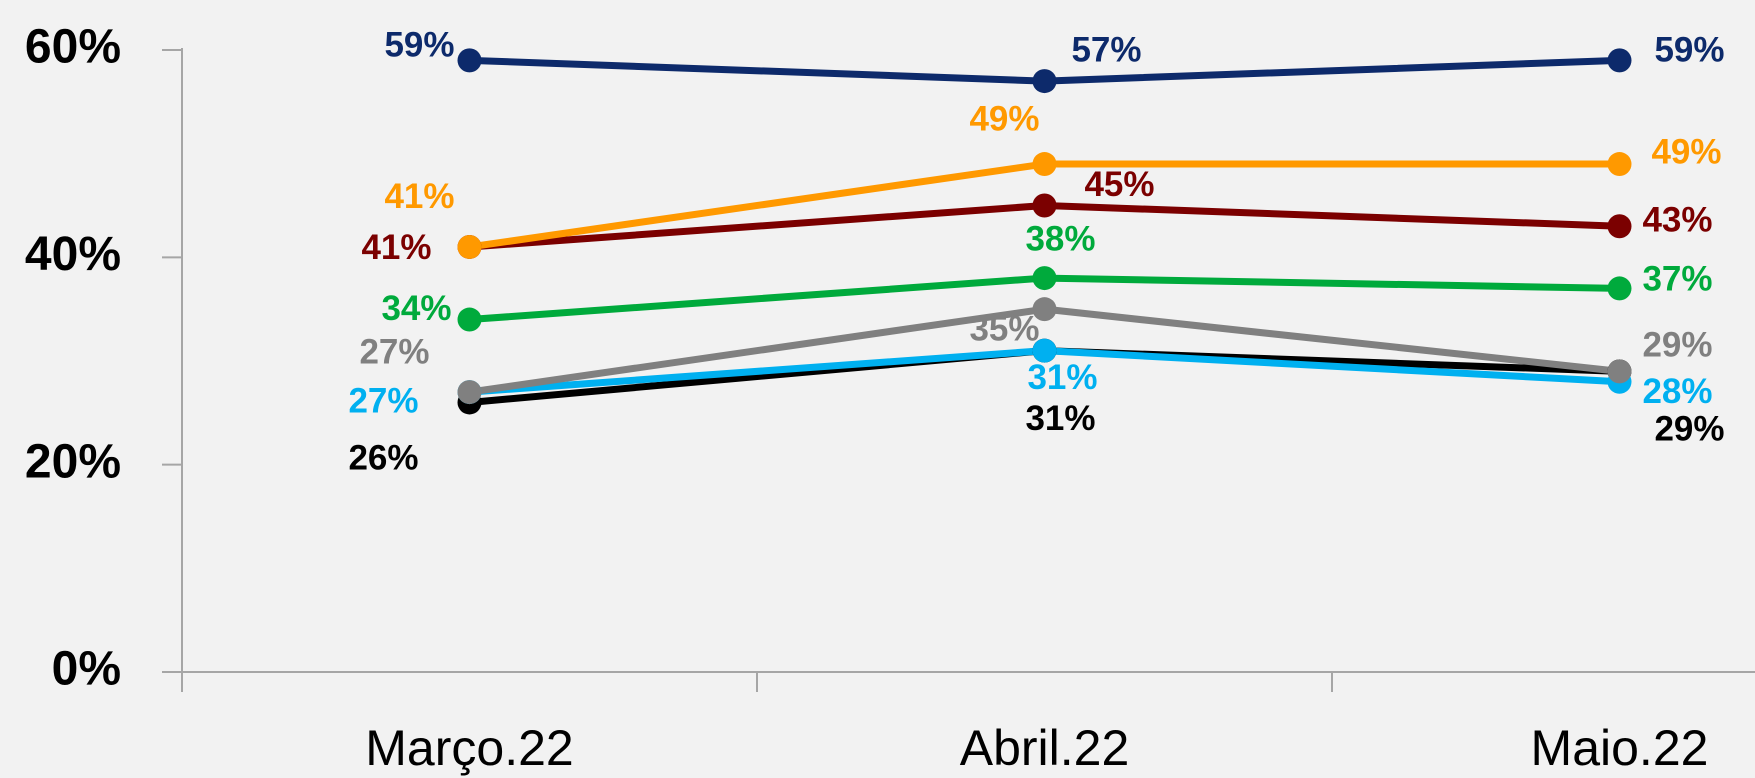  What do you see at coordinates (469, 748) in the screenshot?
I see `x-tick-label: Março.22` at bounding box center [469, 748].